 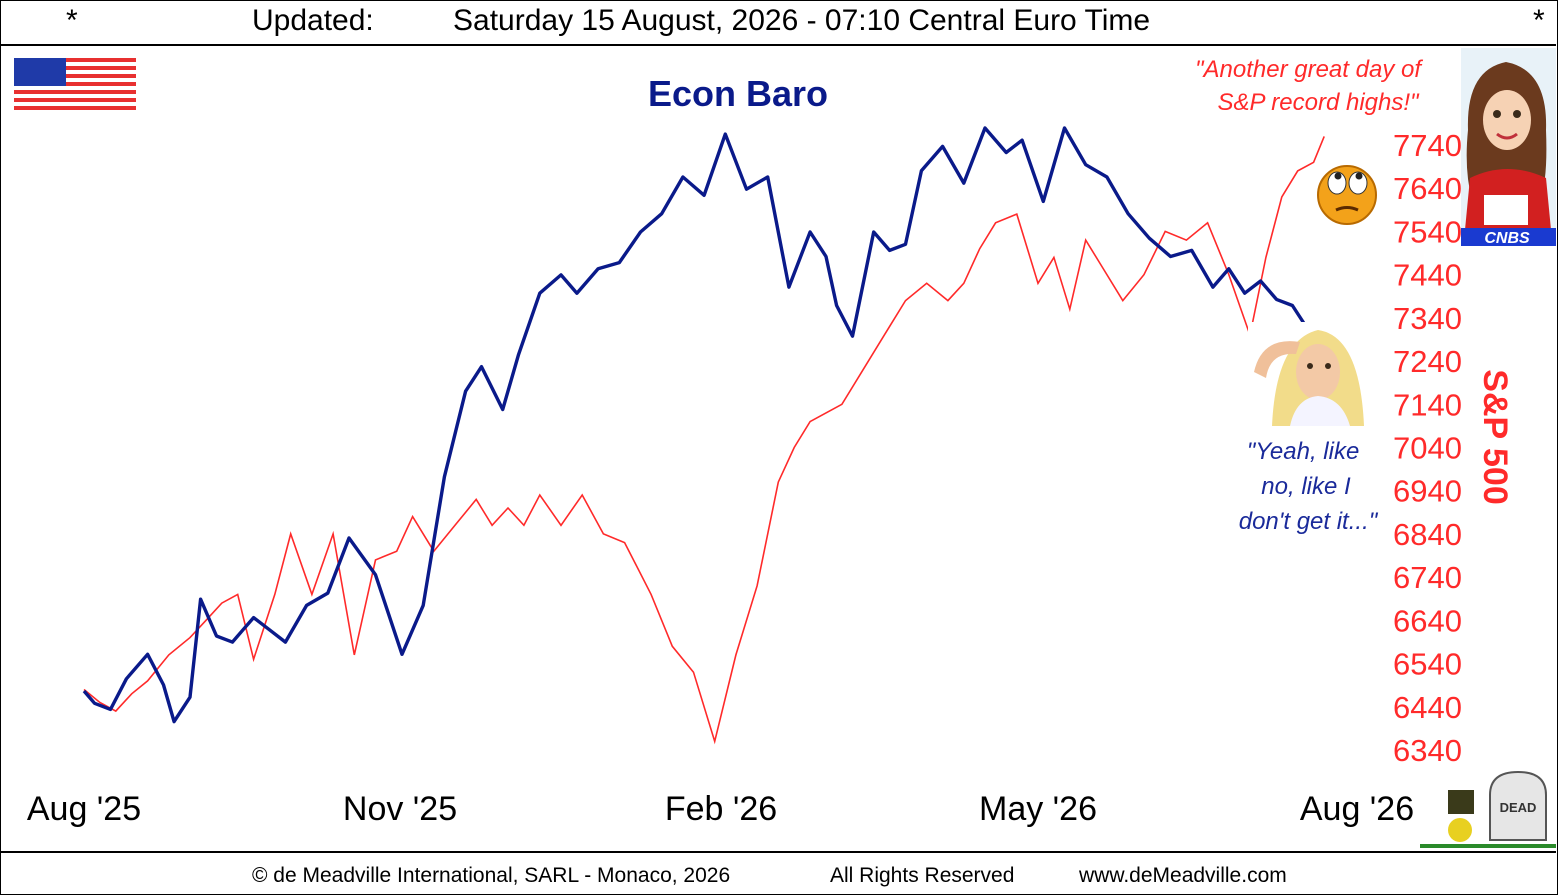 I want to click on y-tick-label: 7440, so click(x=1427, y=275).